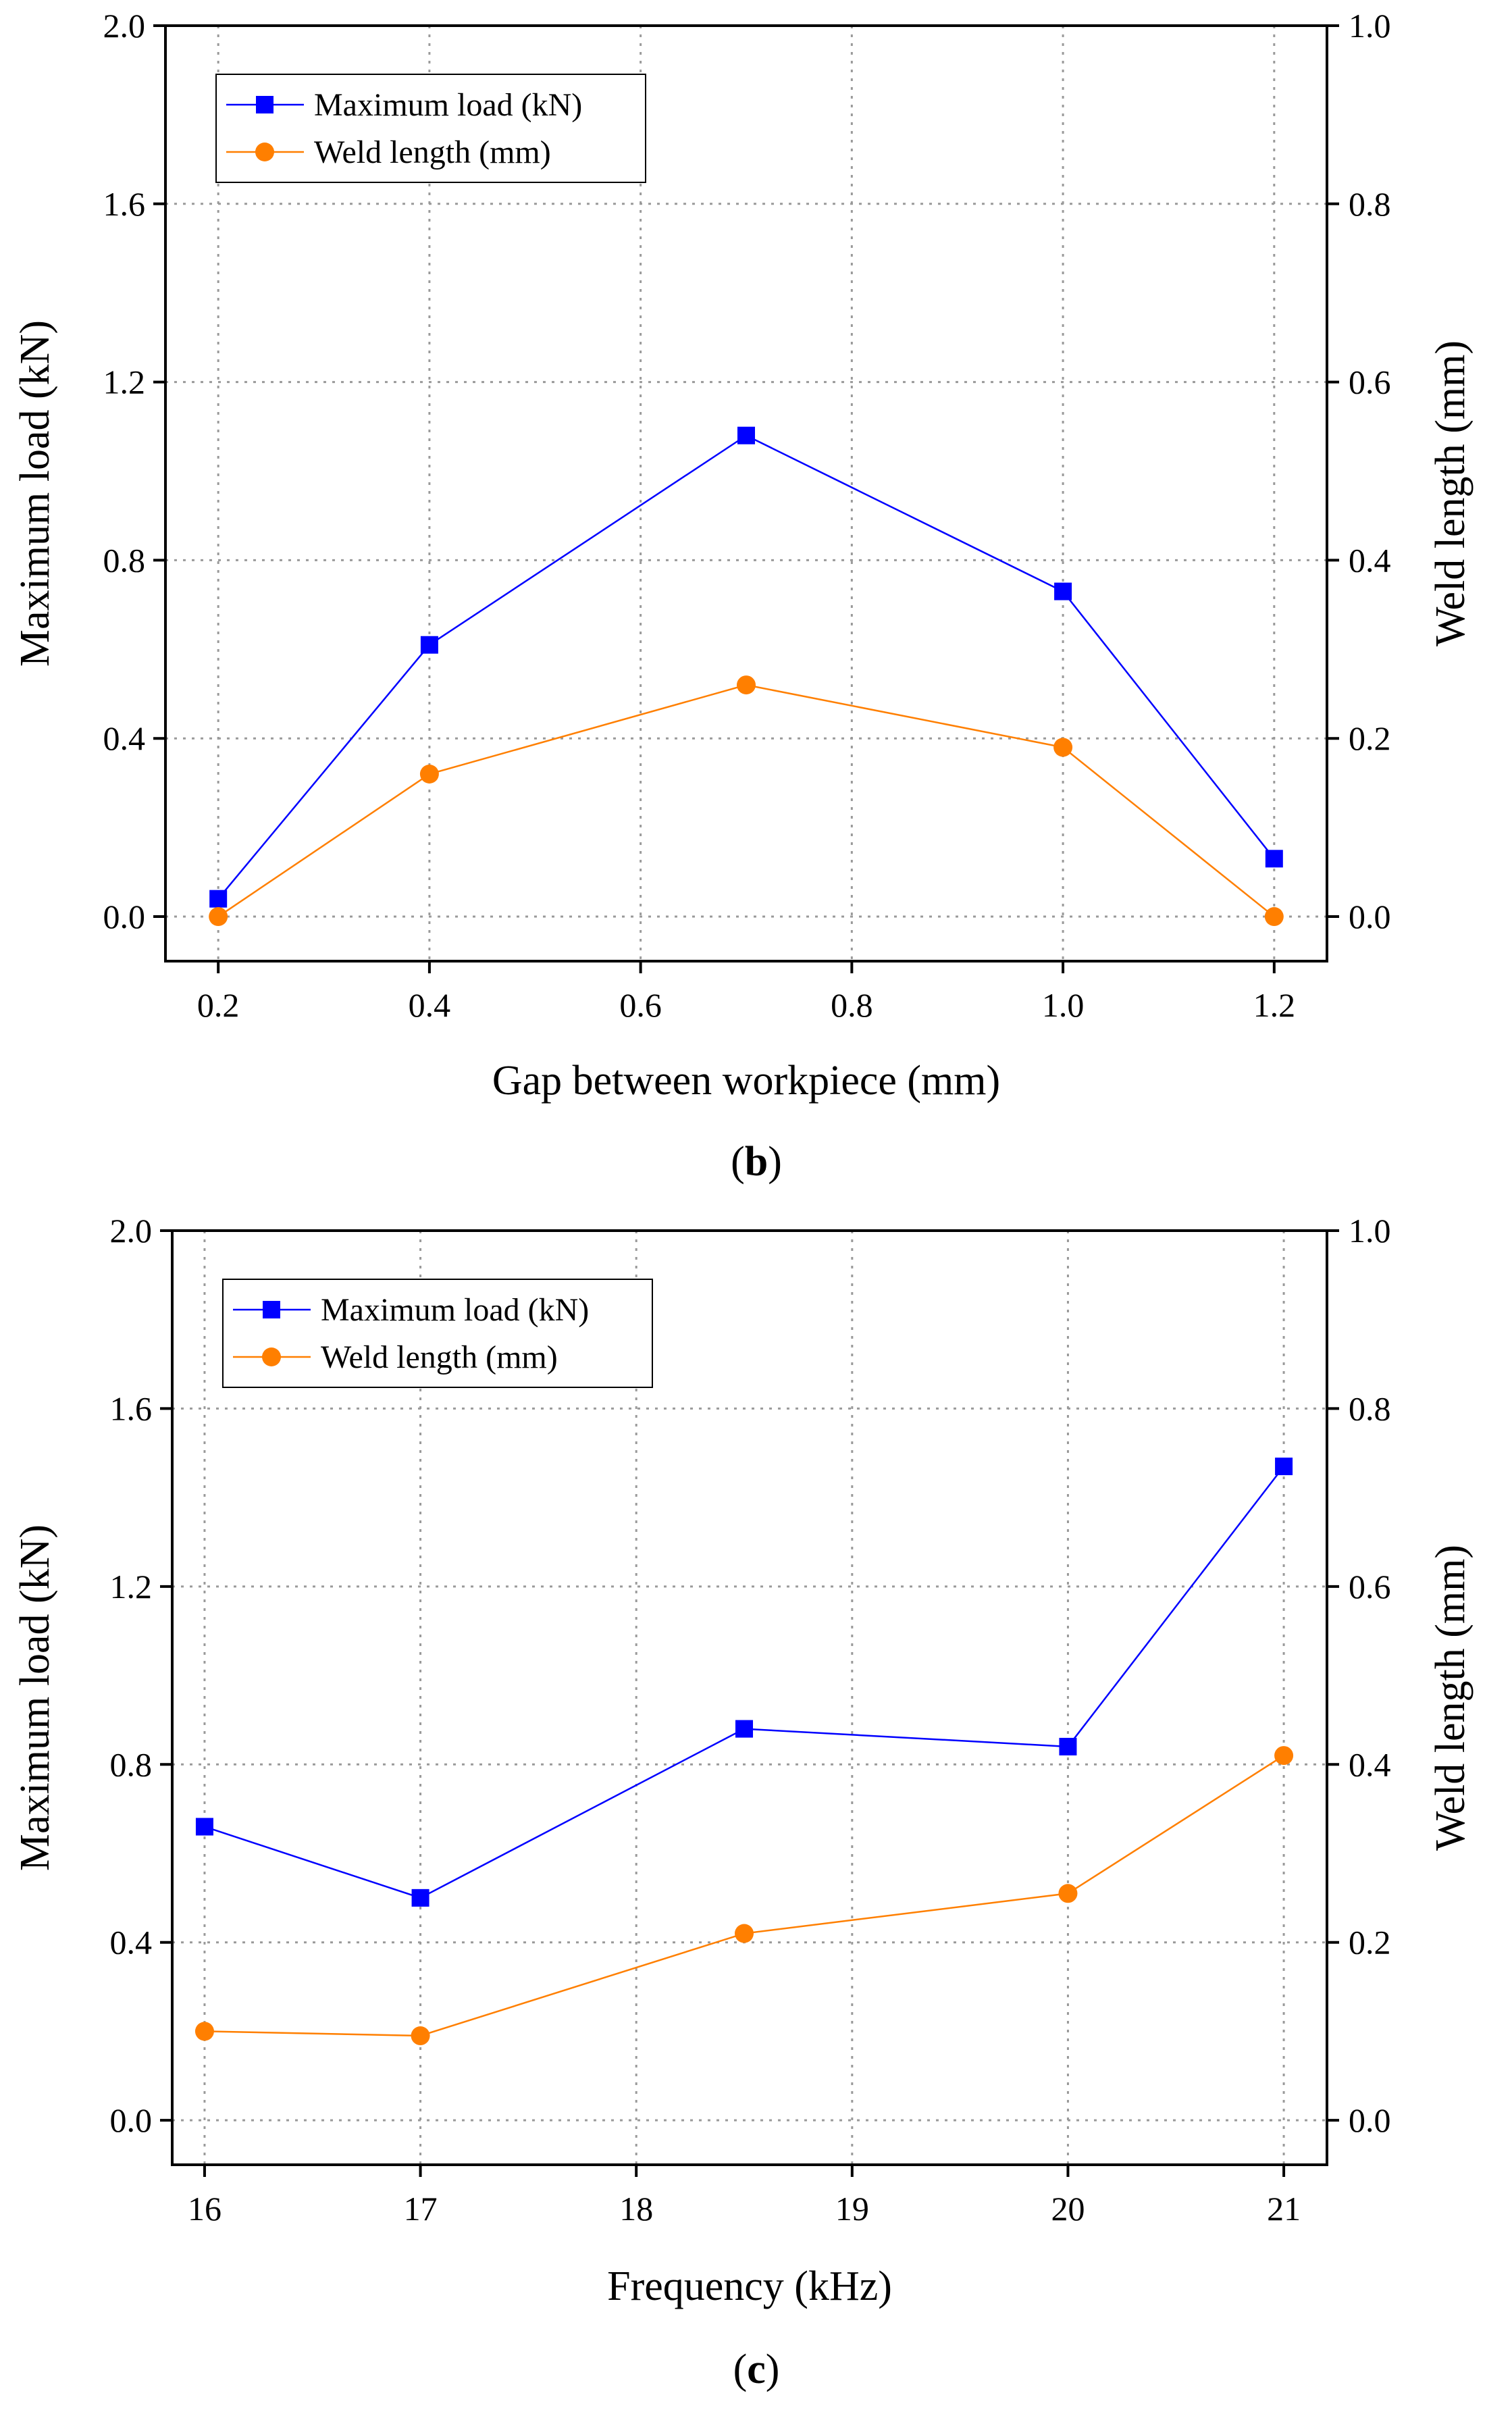  What do you see at coordinates (852, 2209) in the screenshot?
I see `x-tick-label: 19` at bounding box center [852, 2209].